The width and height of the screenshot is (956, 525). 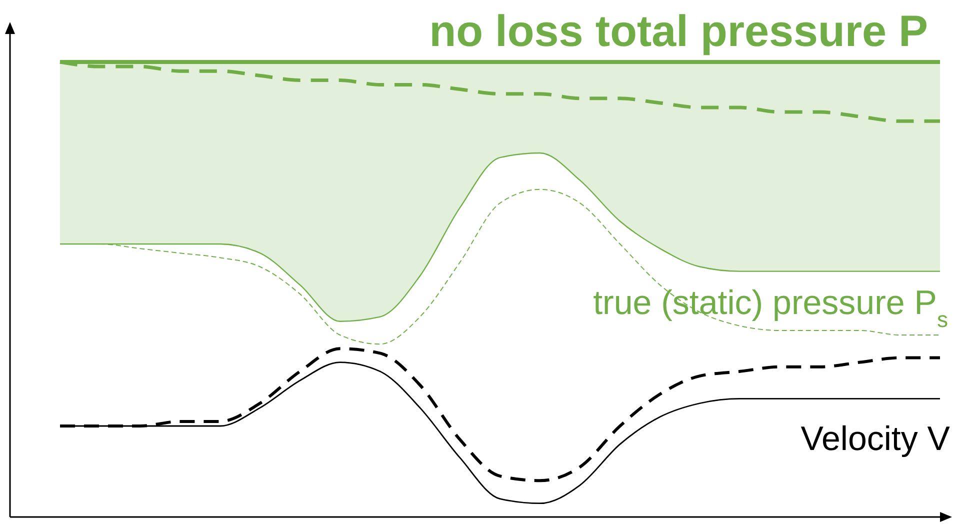 I want to click on series-label: Velocity V, so click(x=875, y=439).